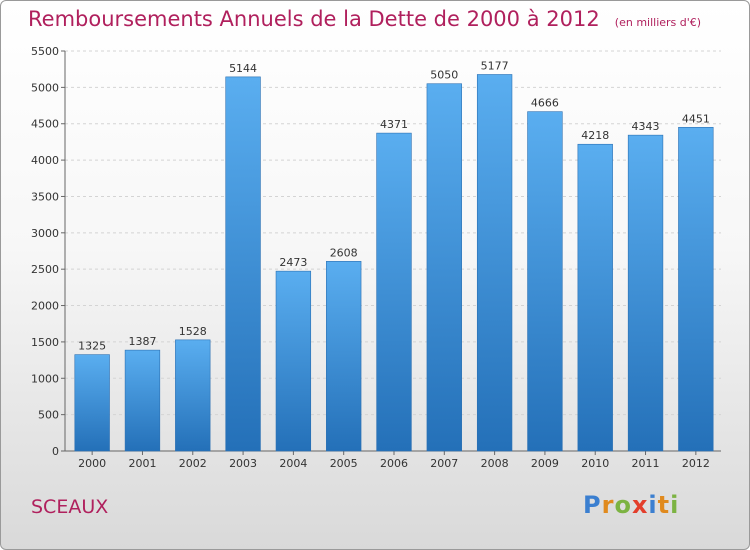  I want to click on chart-subtitle: (en milliers d'€), so click(658, 22).